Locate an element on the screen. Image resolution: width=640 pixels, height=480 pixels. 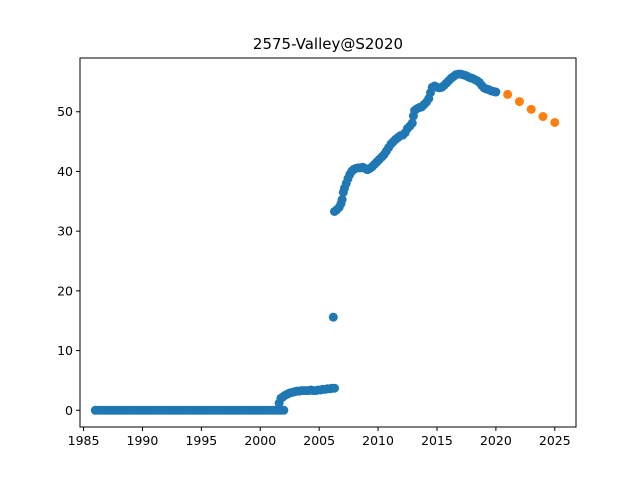
y-tick-label-0: 0 is located at coordinates (69, 410).